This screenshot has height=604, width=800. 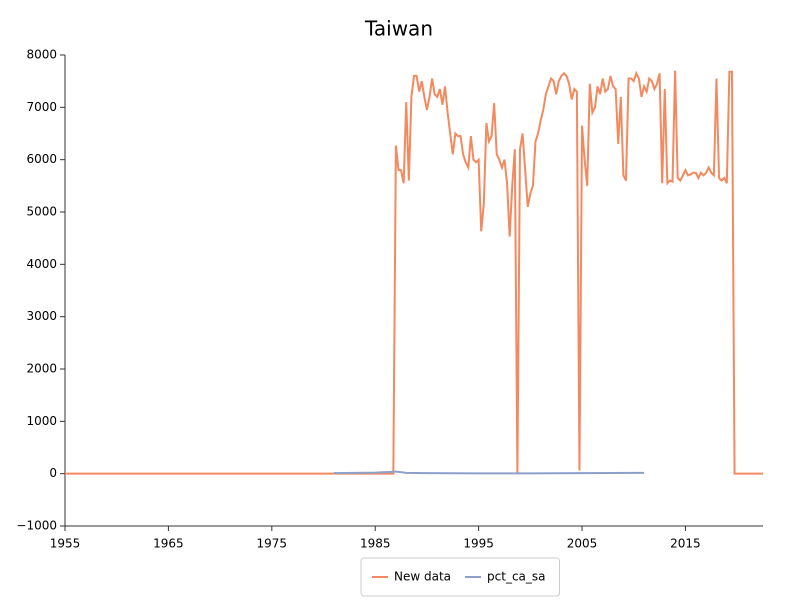 What do you see at coordinates (53, 473) in the screenshot?
I see `y-tick-label: 0` at bounding box center [53, 473].